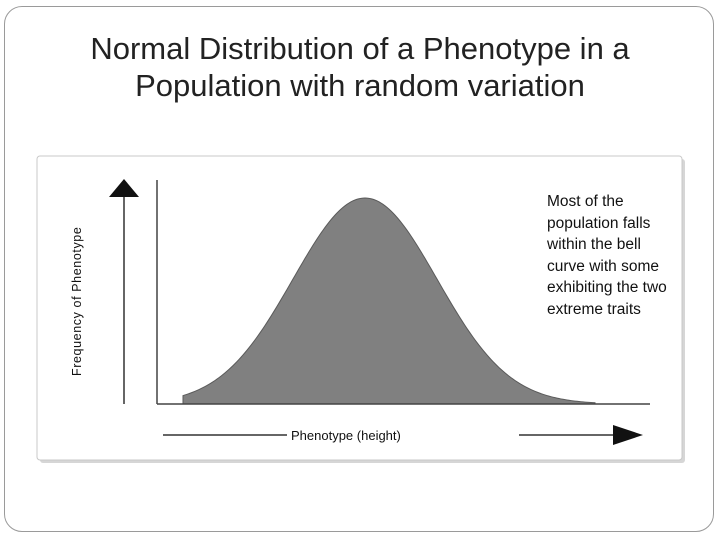  I want to click on caption-line: extreme traits, so click(594, 309).